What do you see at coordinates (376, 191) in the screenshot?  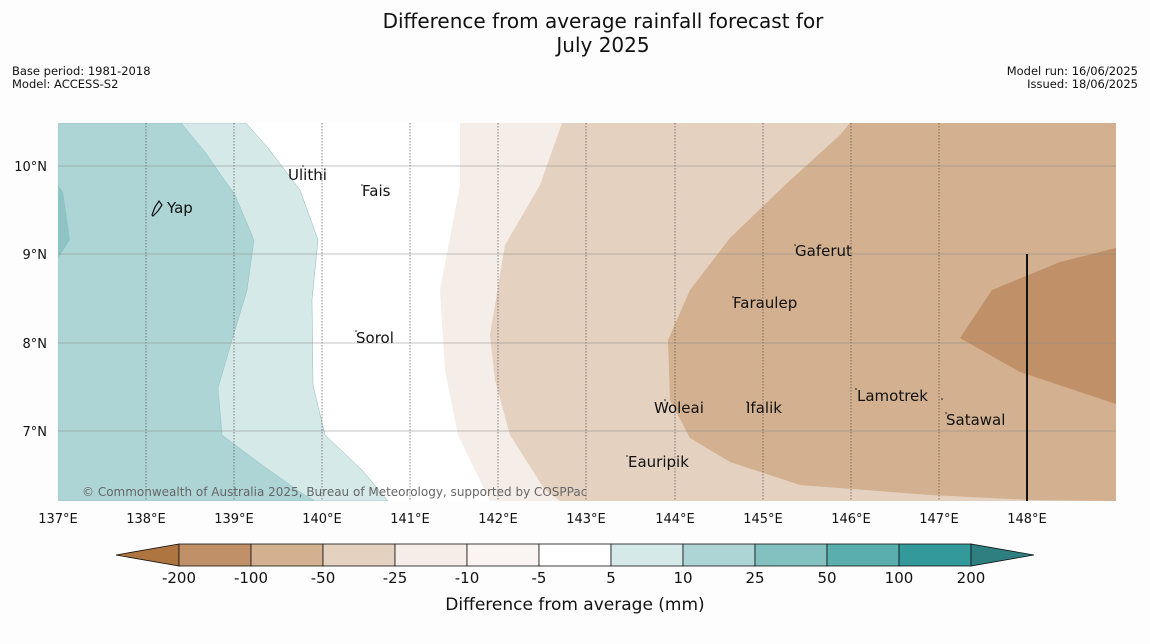 I see `place-fais: Fais` at bounding box center [376, 191].